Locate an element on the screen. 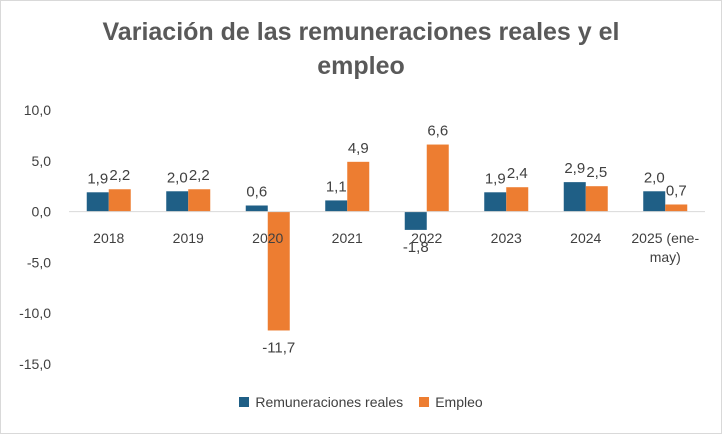 Image resolution: width=722 pixels, height=434 pixels. data-label-empleo: 0,7 is located at coordinates (676, 190).